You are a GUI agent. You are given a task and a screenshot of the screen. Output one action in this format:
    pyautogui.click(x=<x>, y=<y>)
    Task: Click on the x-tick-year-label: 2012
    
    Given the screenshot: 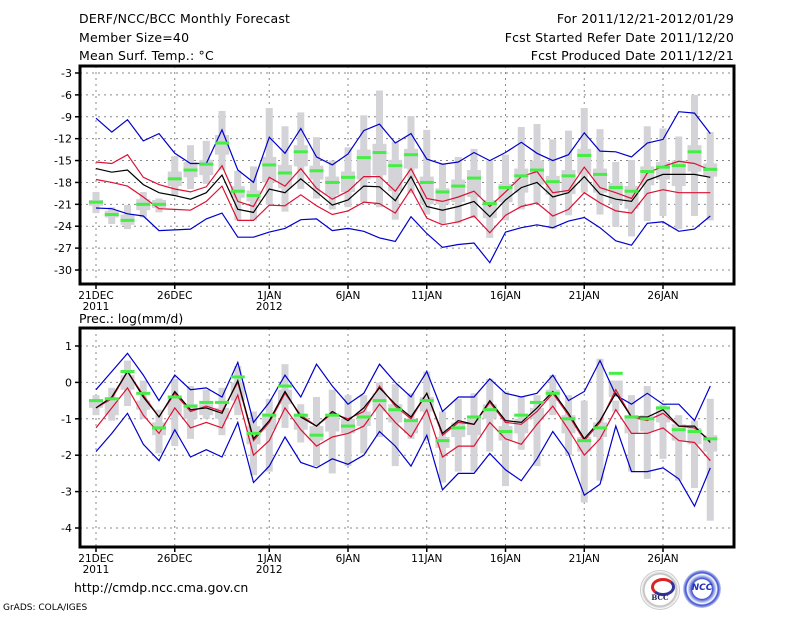 What is the action you would take?
    pyautogui.click(x=269, y=570)
    